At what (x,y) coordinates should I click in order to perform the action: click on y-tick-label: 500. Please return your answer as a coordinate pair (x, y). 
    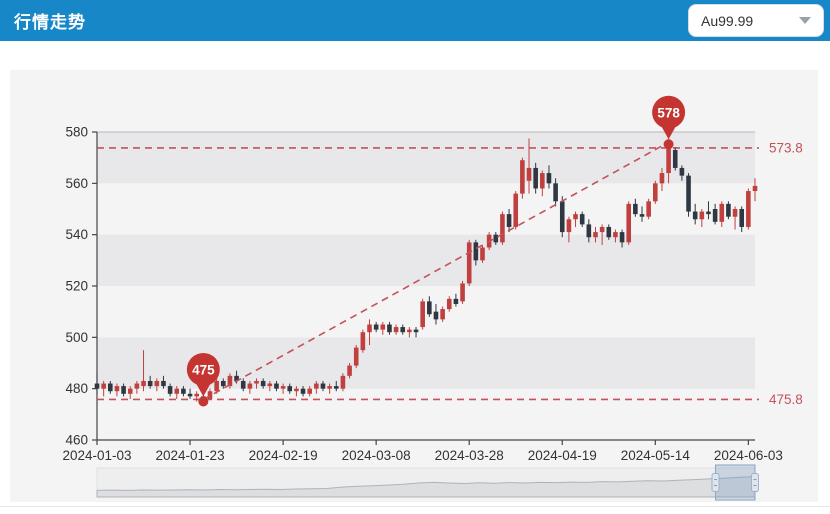
    Looking at the image, I should click on (76, 337).